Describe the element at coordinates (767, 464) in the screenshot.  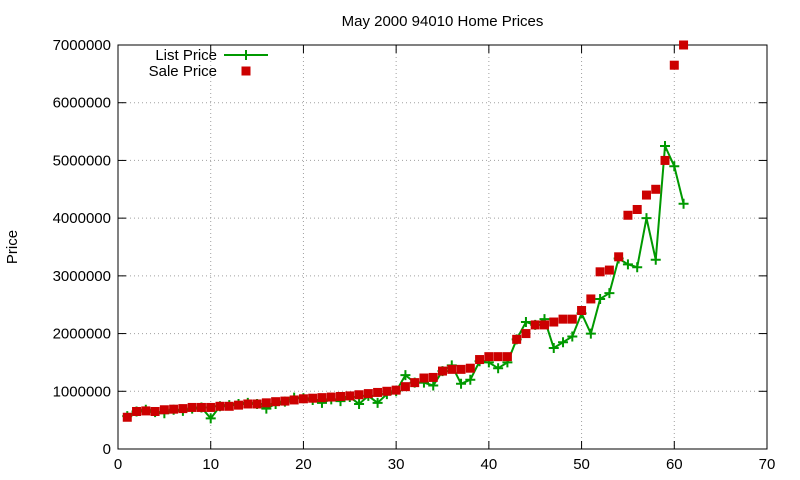
I see `x-tick-label: 70` at that location.